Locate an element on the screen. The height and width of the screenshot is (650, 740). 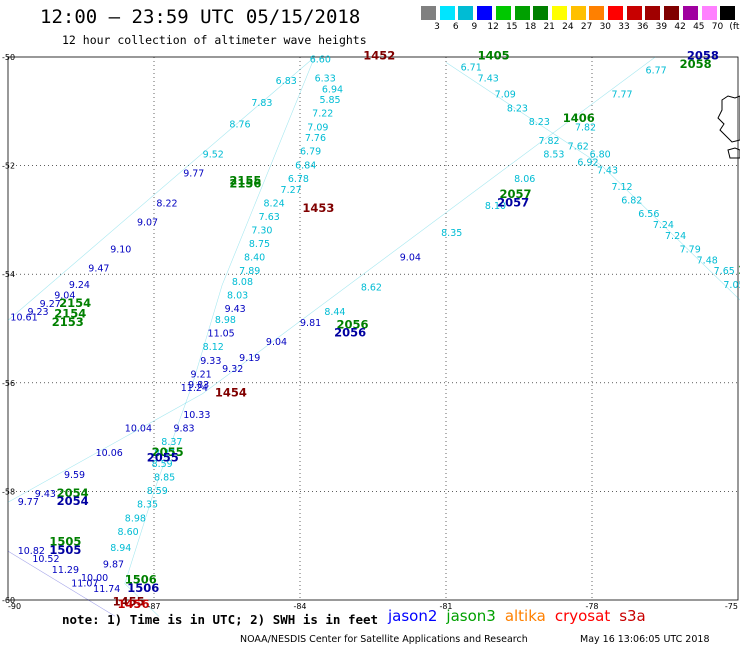
mission-jason2: jason2 is located at coordinates (413, 616).